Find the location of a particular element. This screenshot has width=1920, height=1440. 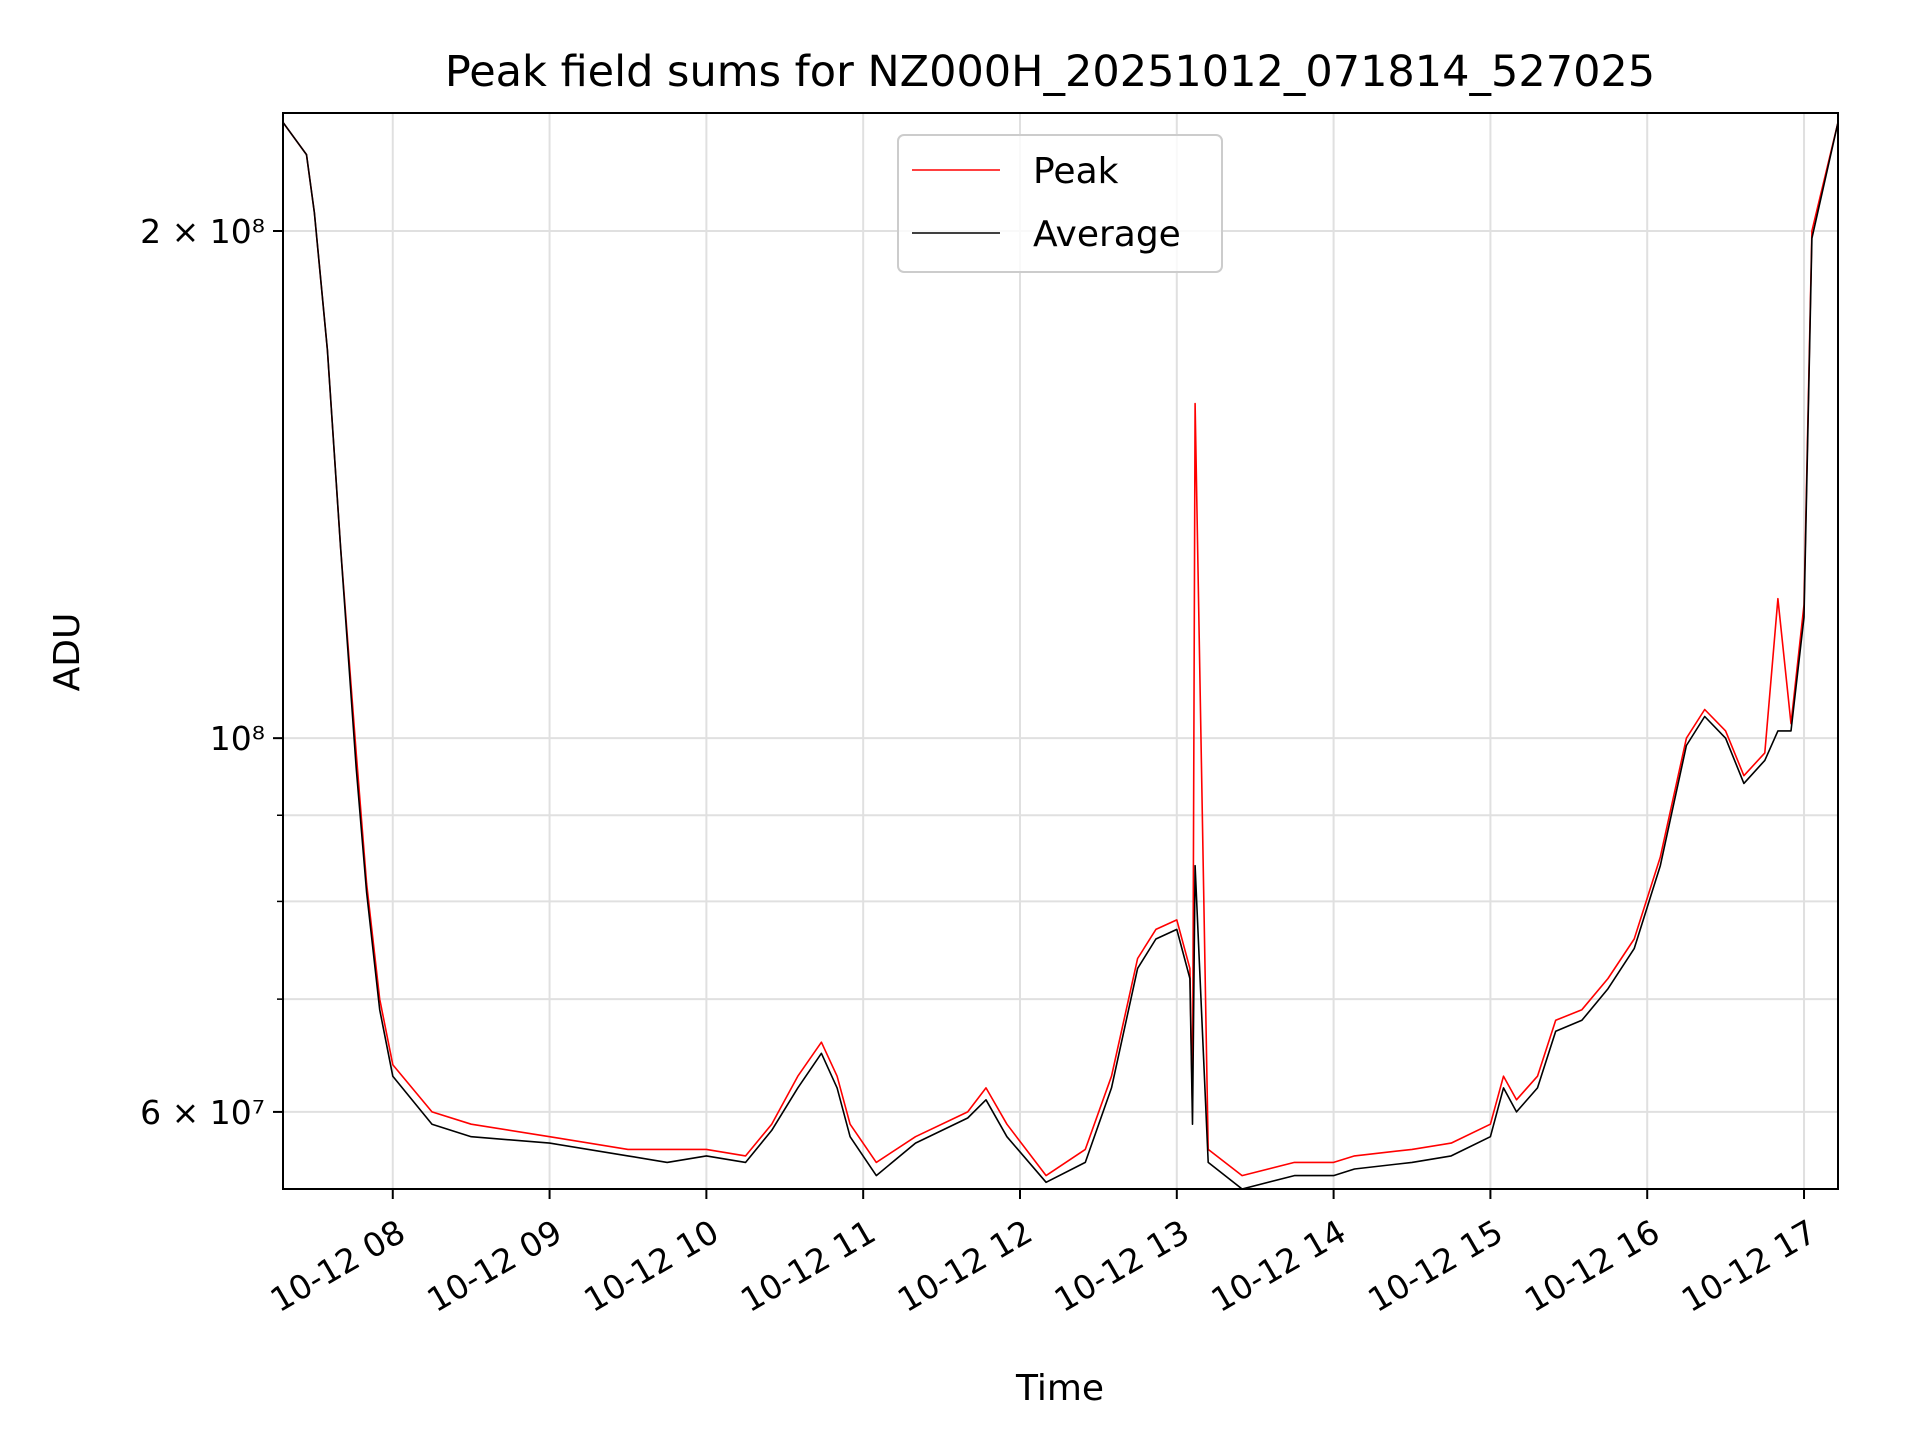

x-tick-label: 10-12 11 is located at coordinates (808, 1266).